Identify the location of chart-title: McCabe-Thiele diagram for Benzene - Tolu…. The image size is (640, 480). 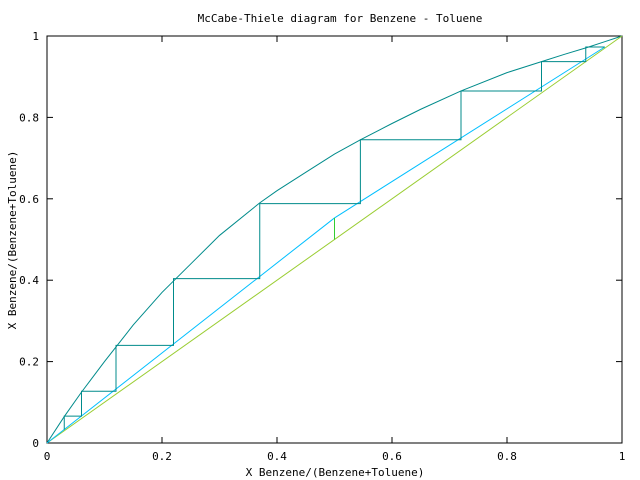
(340, 18).